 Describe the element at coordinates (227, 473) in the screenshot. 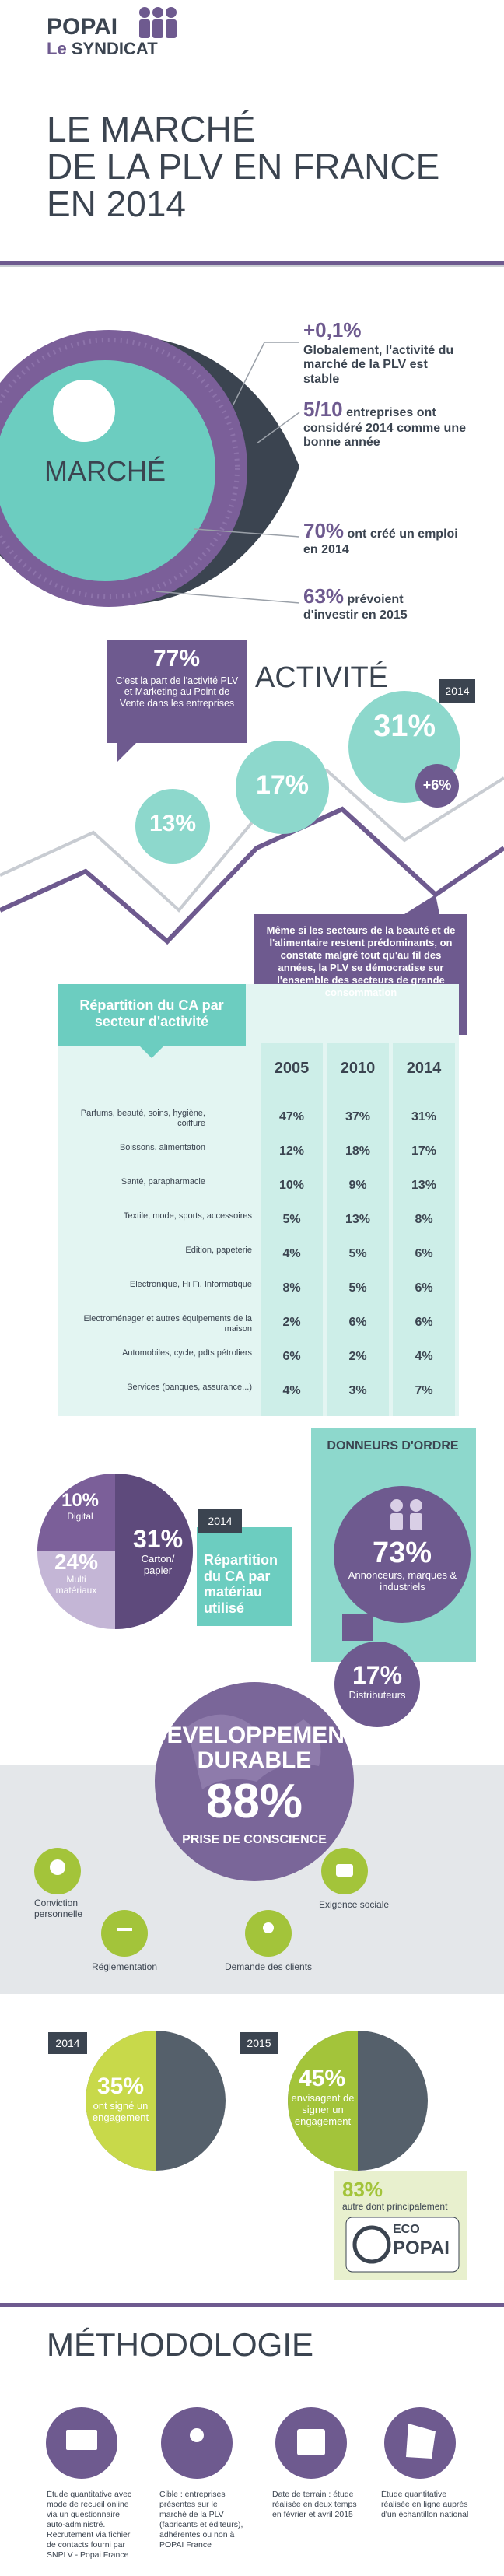

I see `callout-lines` at that location.